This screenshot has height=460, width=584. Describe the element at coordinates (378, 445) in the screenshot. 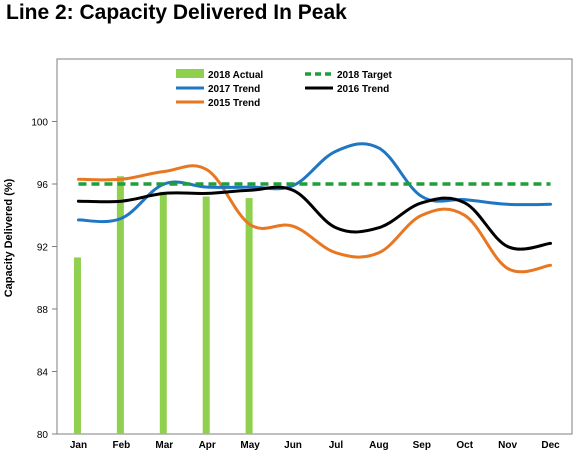

I see `x-tick-label: Aug` at that location.